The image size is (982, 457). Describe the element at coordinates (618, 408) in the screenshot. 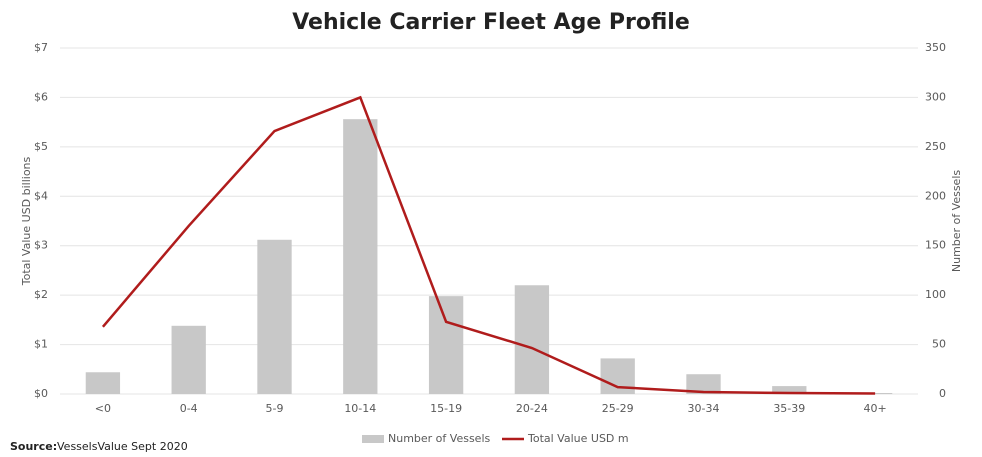

I see `x-tick-label: 25-29` at that location.